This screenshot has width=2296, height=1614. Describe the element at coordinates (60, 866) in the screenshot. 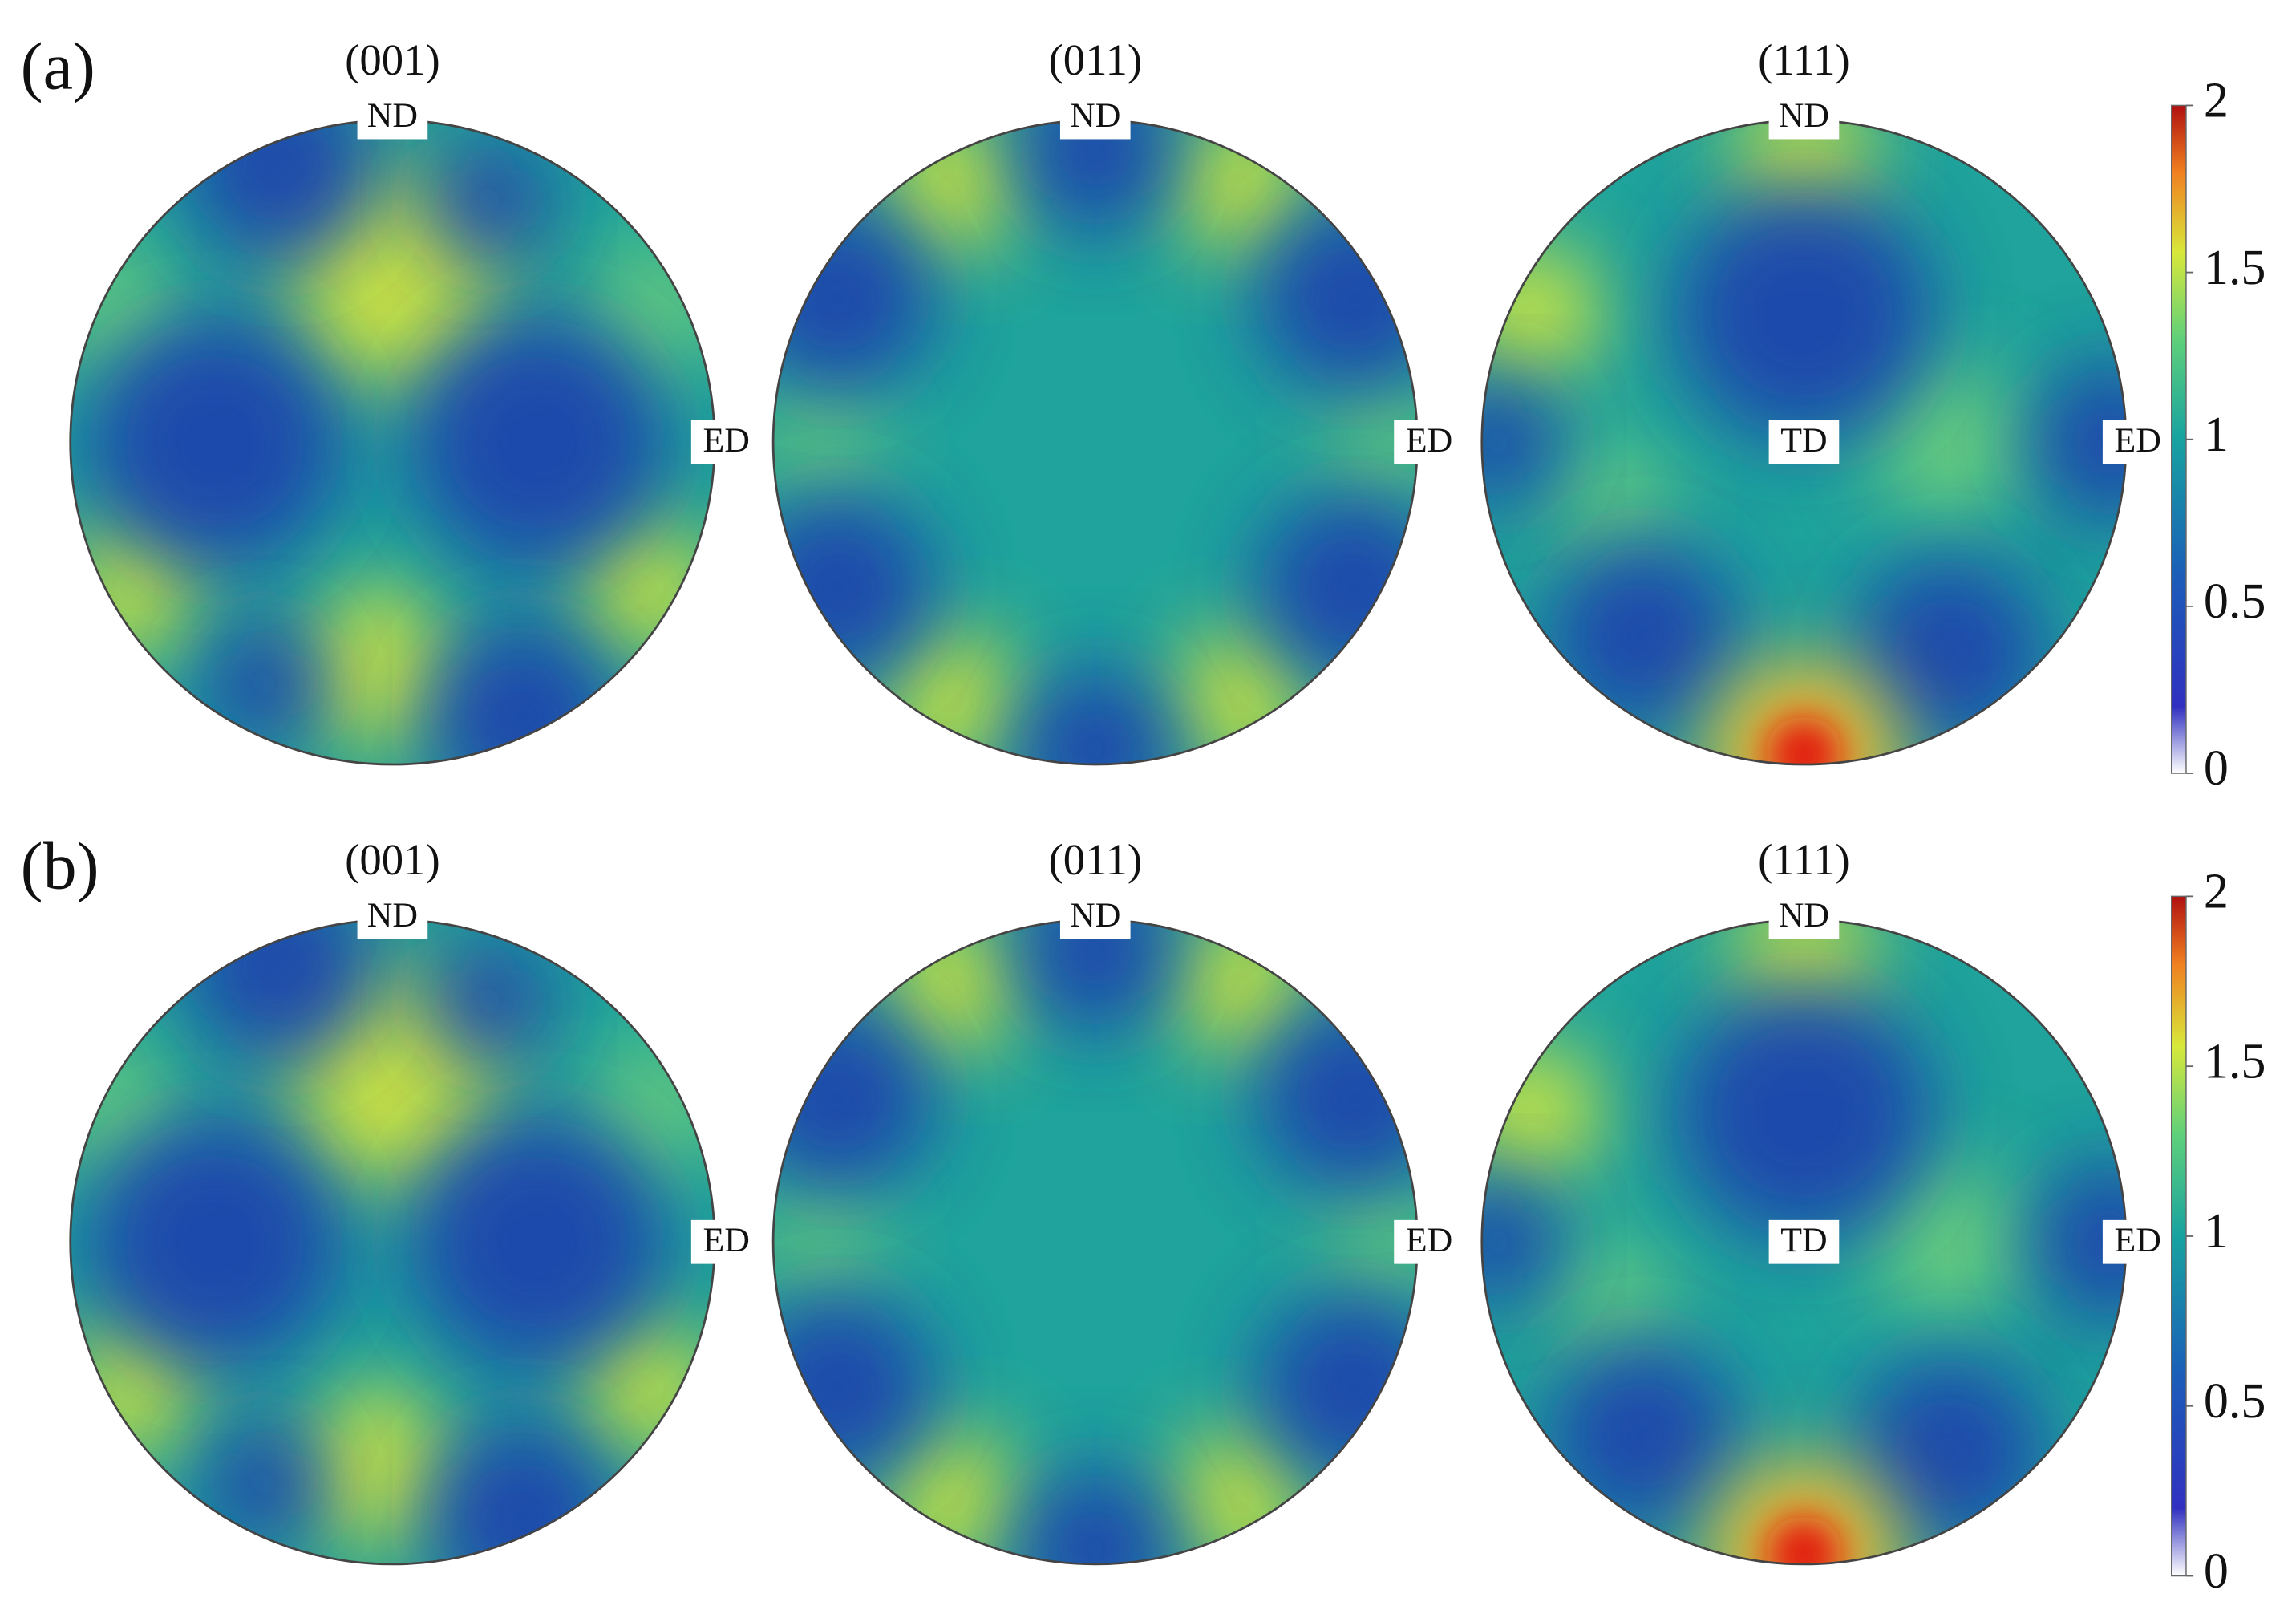

I see `panel-label: (b)` at that location.